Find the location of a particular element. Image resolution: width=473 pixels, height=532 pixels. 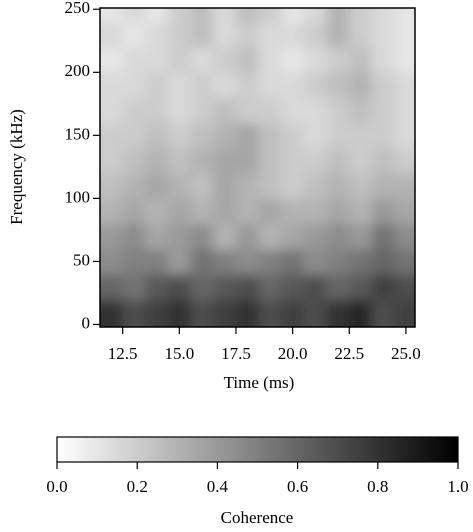

y-tick-label: 0 is located at coordinates (86, 322).